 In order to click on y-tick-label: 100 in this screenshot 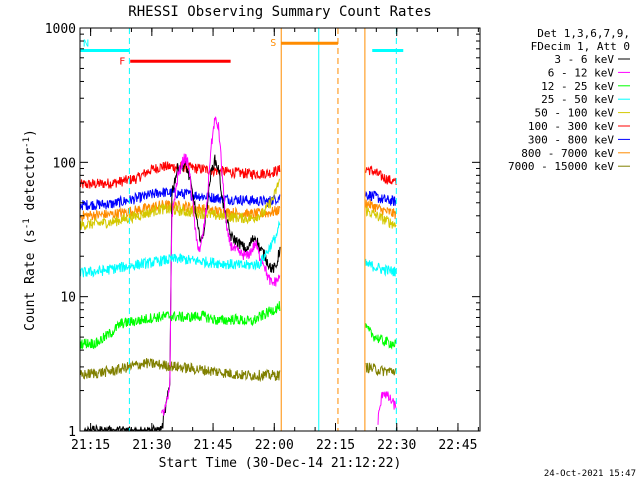, I will do `click(64, 163)`.